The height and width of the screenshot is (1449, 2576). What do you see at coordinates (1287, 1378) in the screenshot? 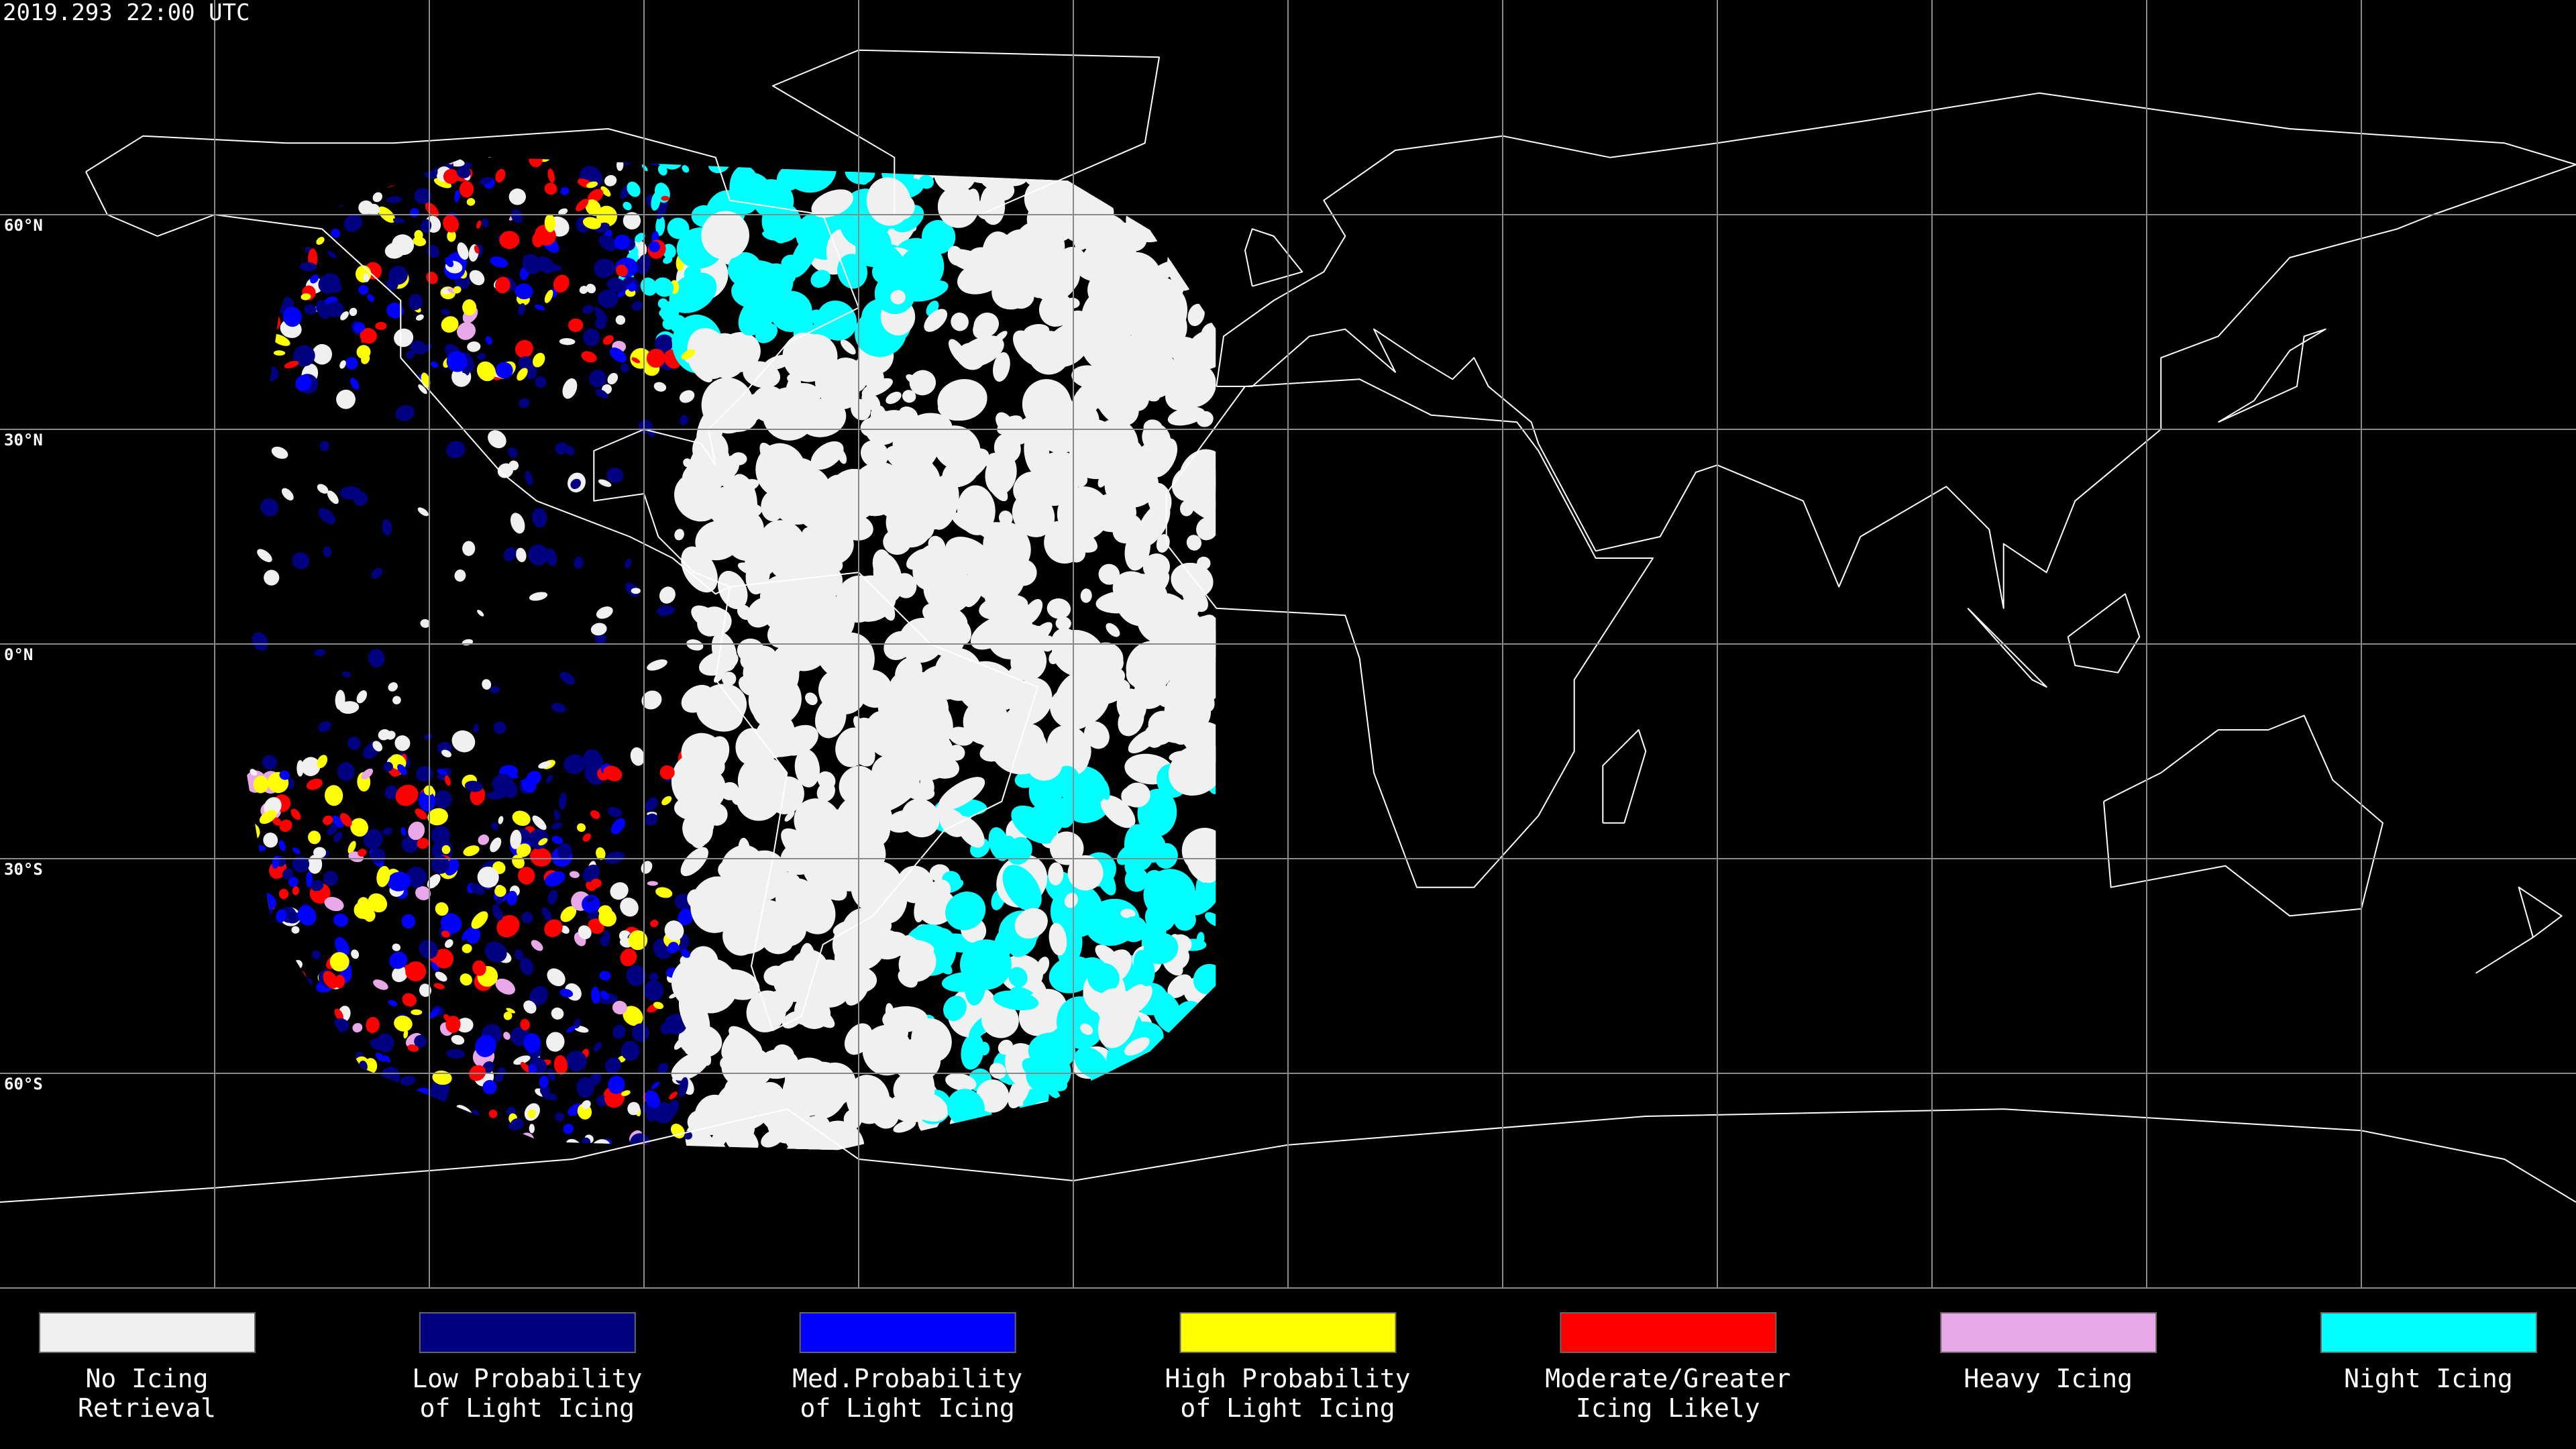
I see `legend-label: High Probability` at bounding box center [1287, 1378].